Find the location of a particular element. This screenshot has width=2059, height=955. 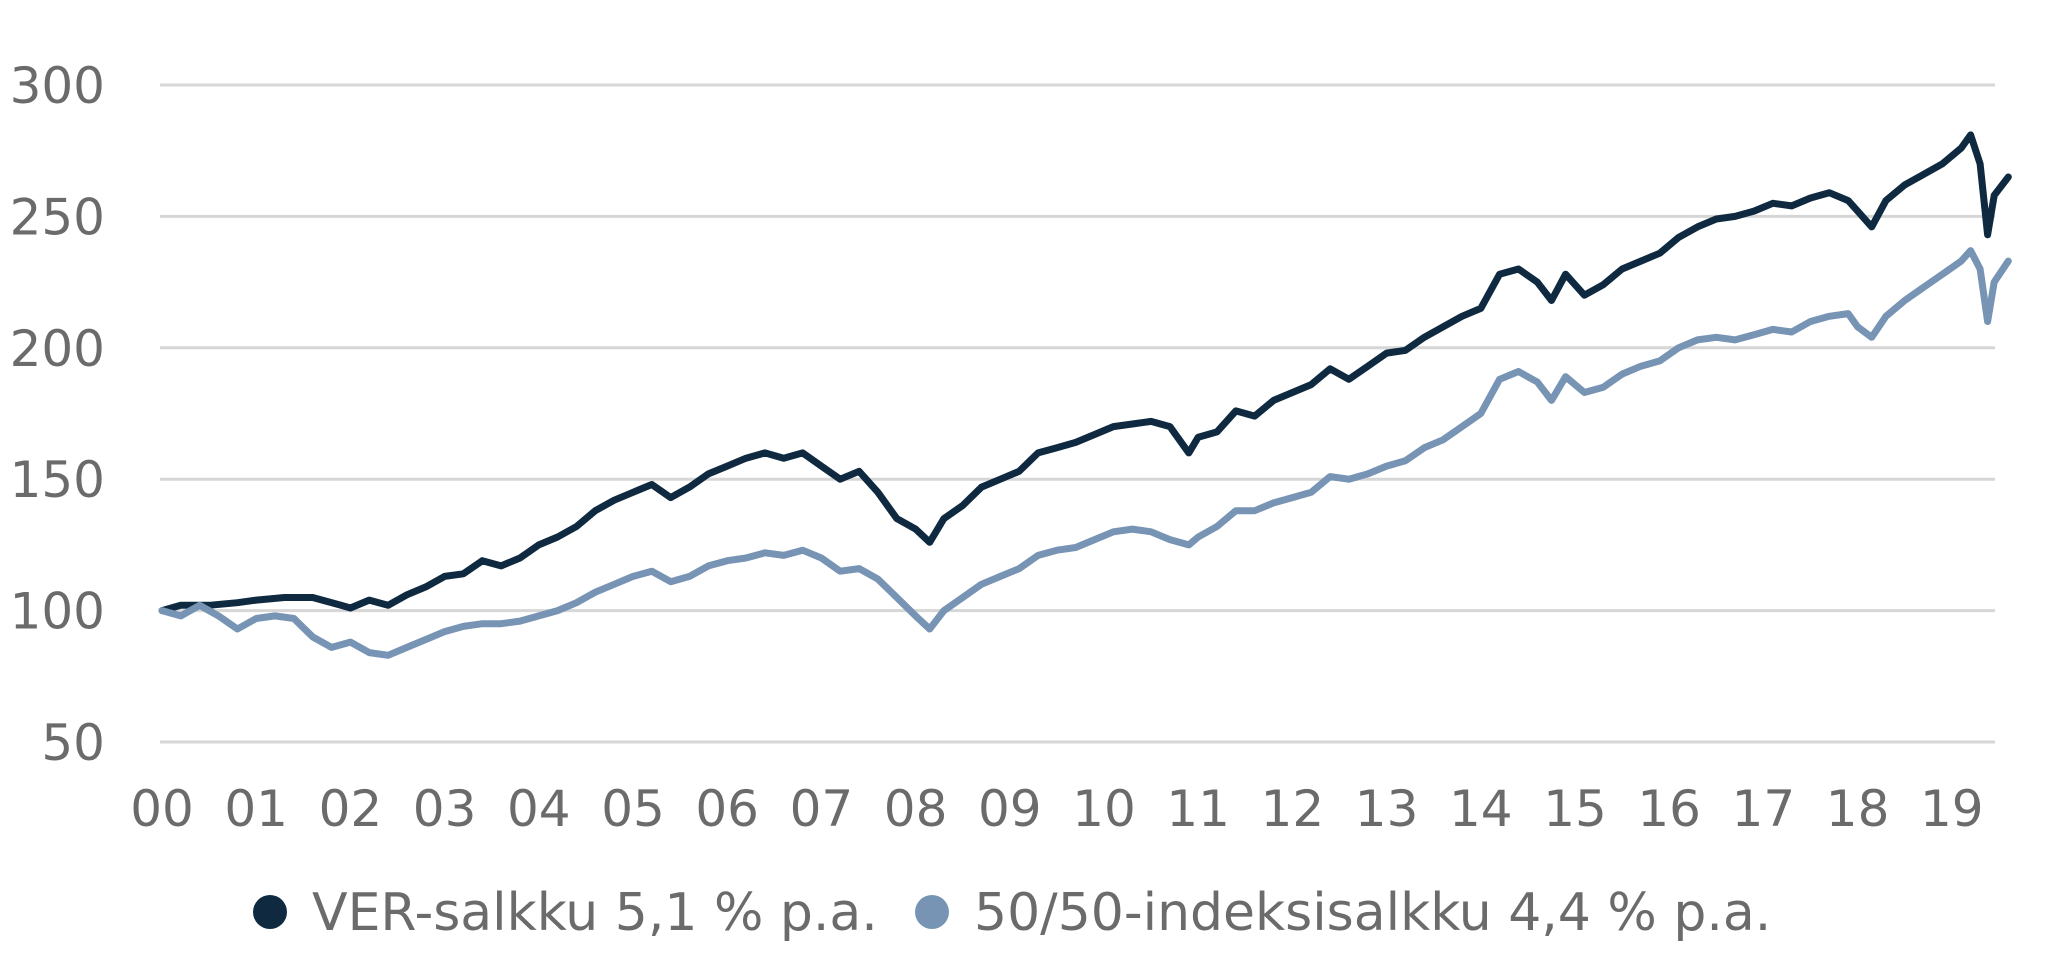

x-tick-label-00: 00 is located at coordinates (162, 809).